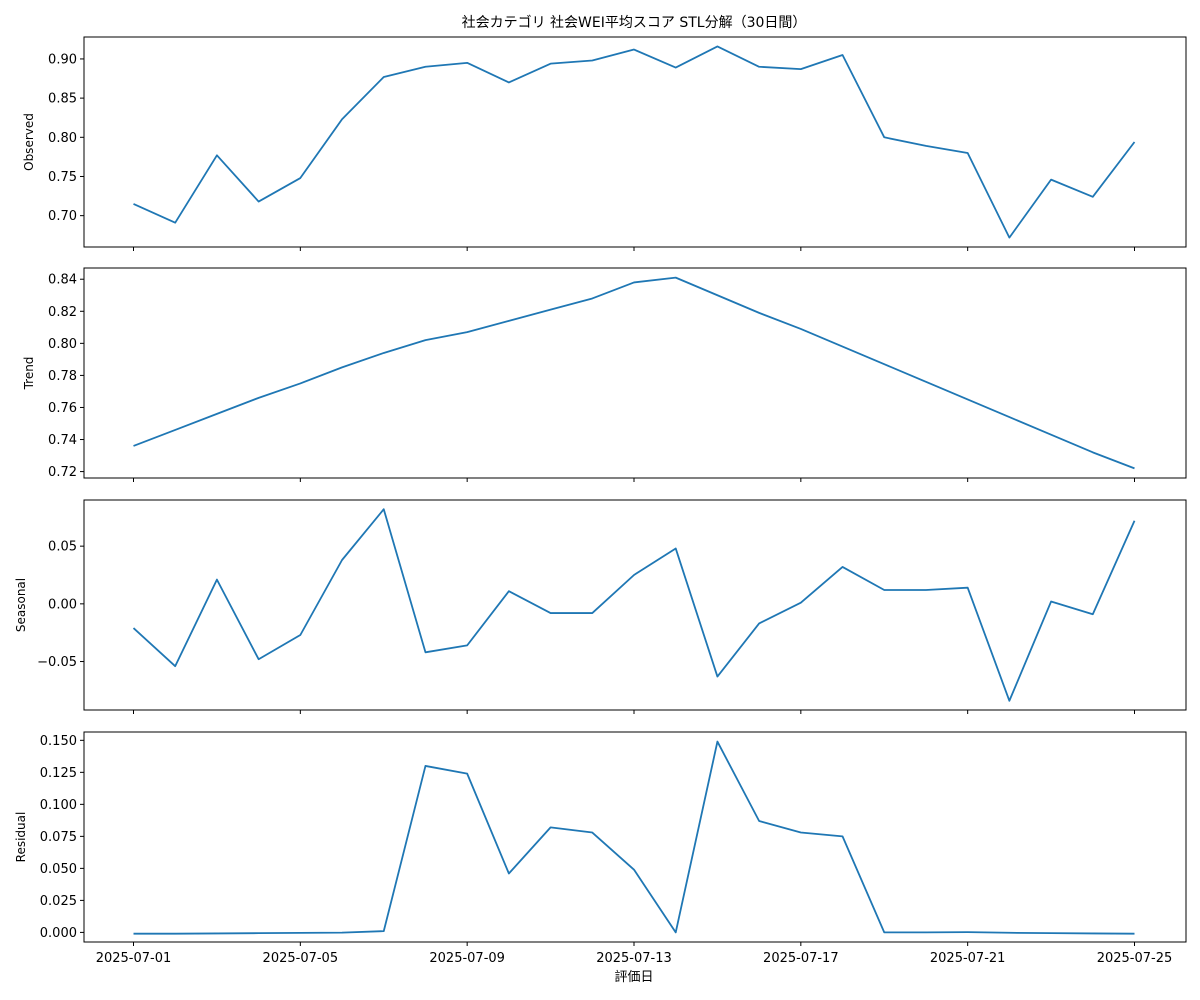 The image size is (1200, 1000). What do you see at coordinates (58, 933) in the screenshot?
I see `residual-y-tick-label-0: 0.000` at bounding box center [58, 933].